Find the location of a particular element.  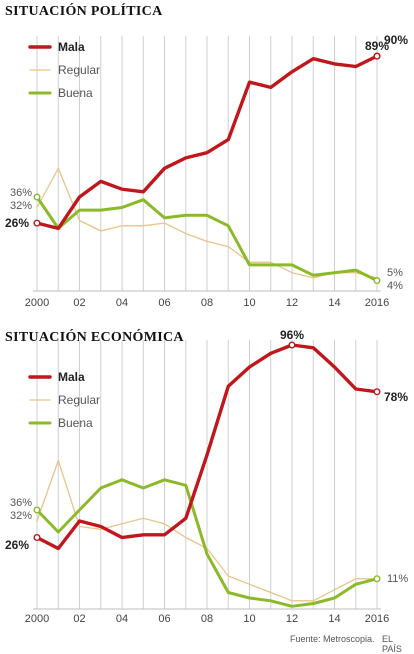

chart-title: SITUACIÓN POLÍTICA is located at coordinates (84, 11).